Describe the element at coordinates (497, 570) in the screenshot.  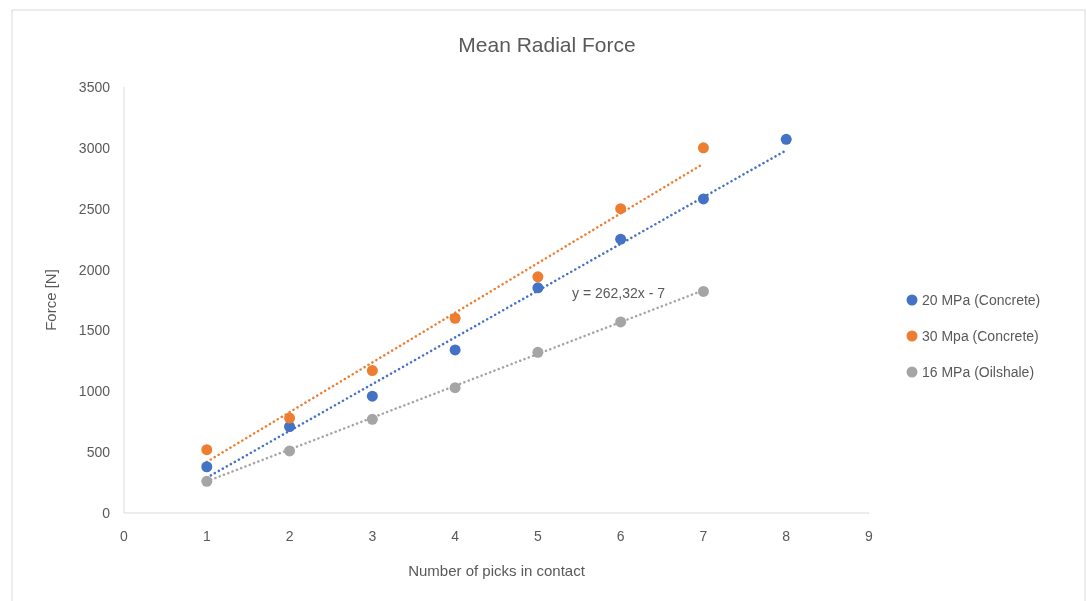
I see `x-axis-title: Number of picks in contact` at that location.